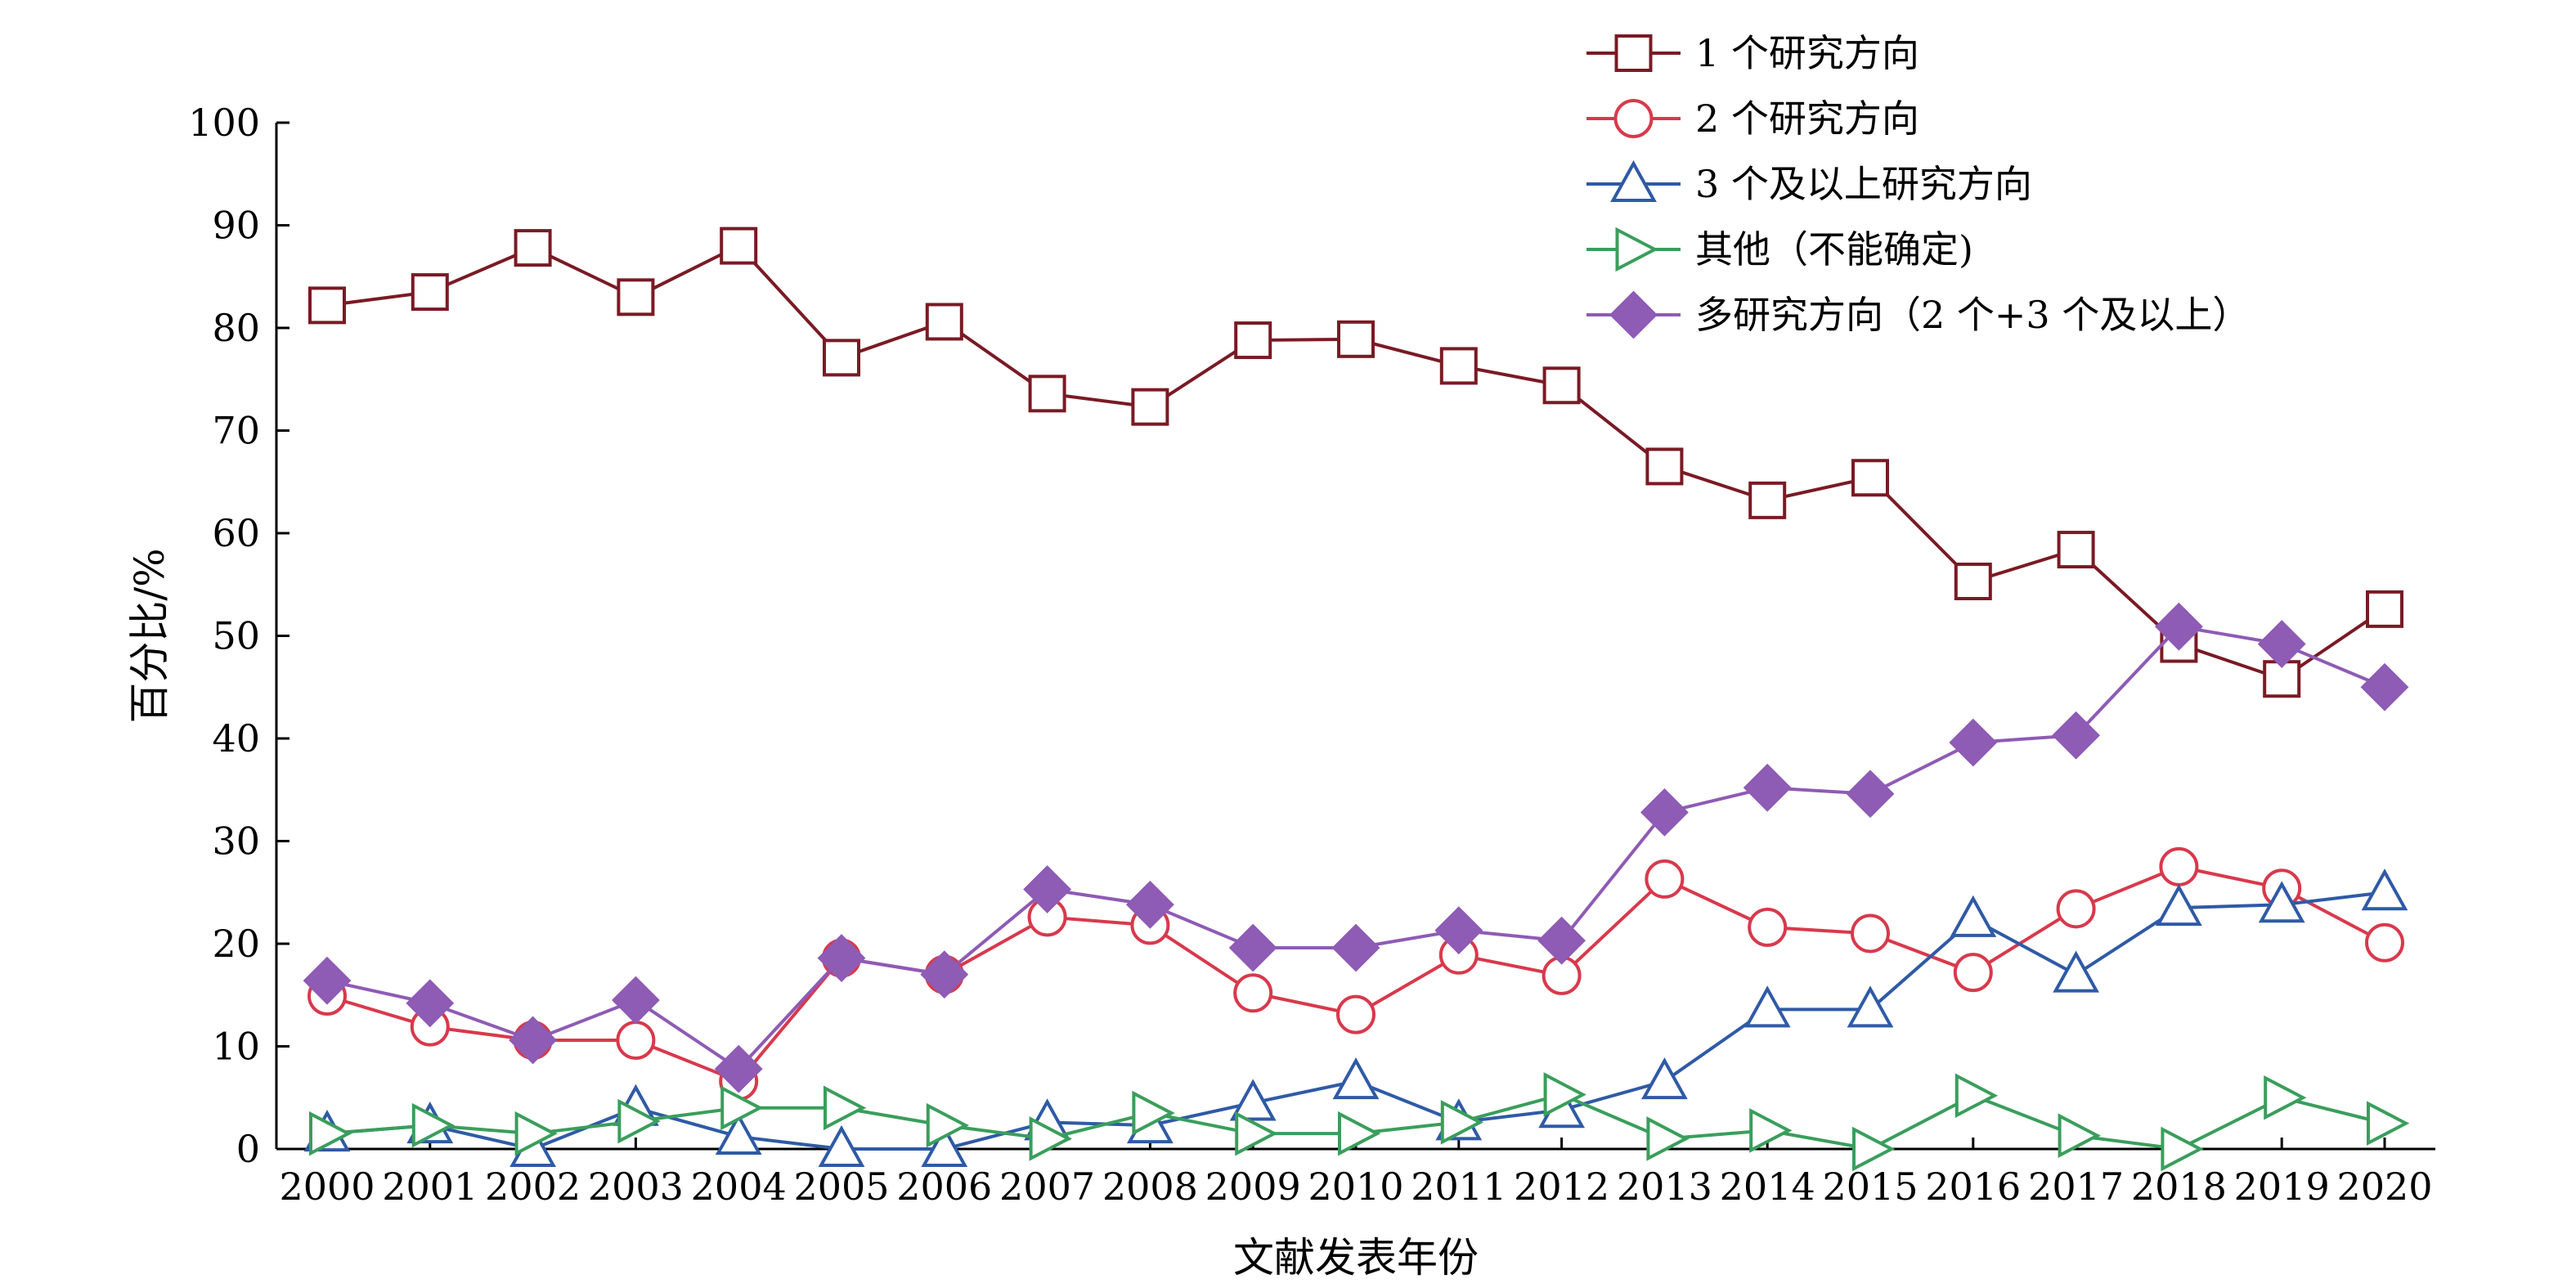 This screenshot has height=1288, width=2576. Describe the element at coordinates (1753, 53) in the screenshot. I see `legend-item: 1 个研究方向` at that location.